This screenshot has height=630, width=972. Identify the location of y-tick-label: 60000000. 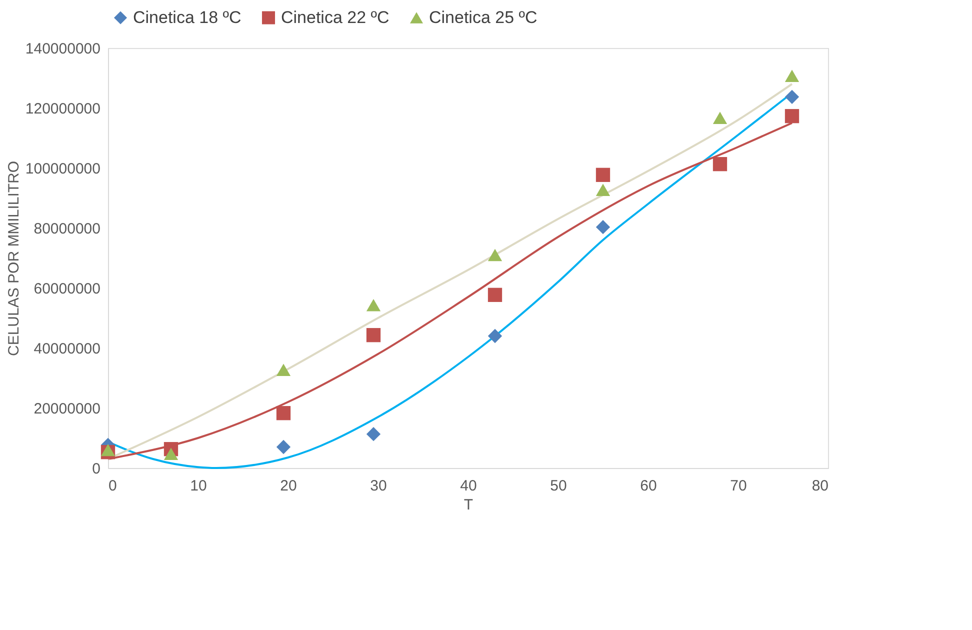
(67, 289).